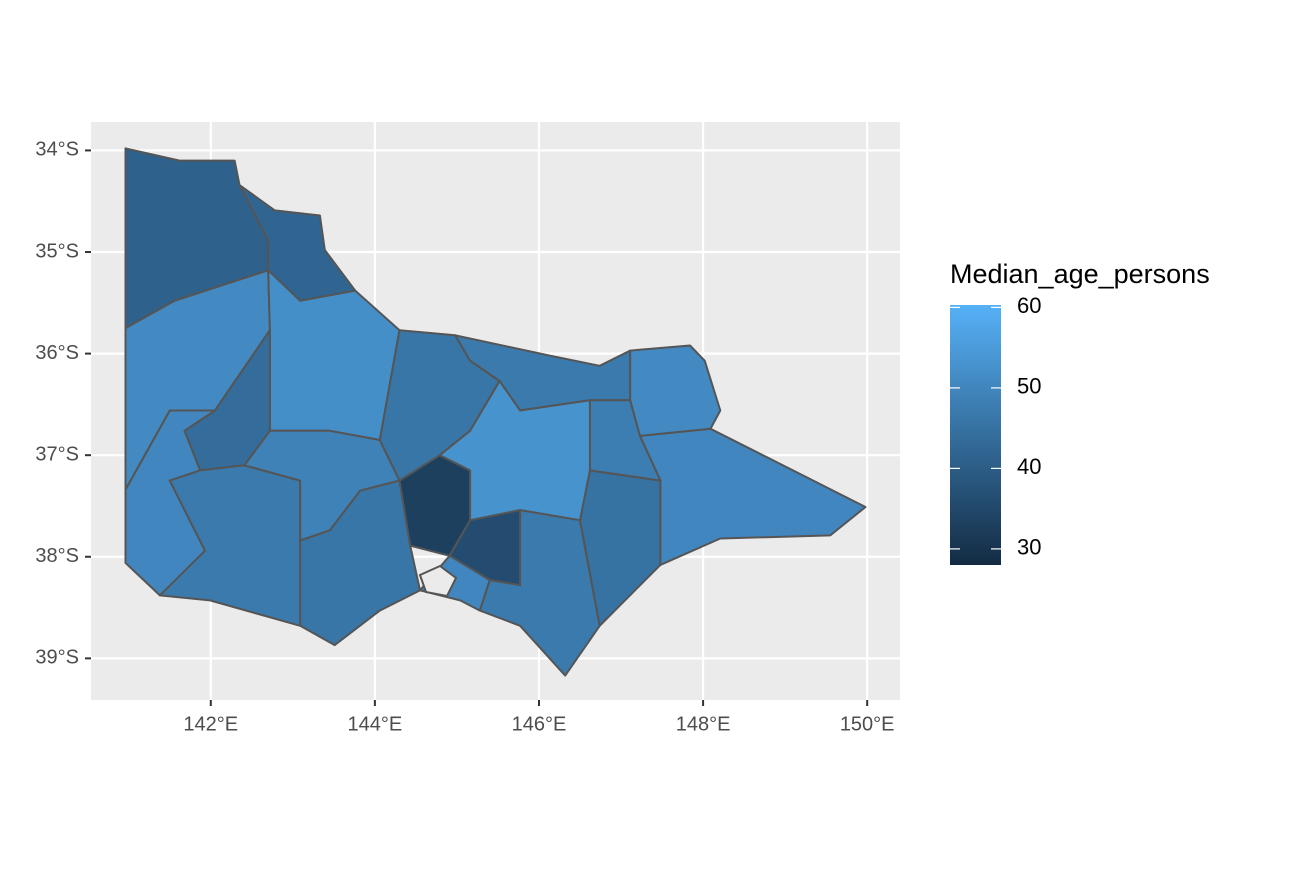 The image size is (1296, 869). I want to click on x-tick-label: 144°E, so click(375, 724).